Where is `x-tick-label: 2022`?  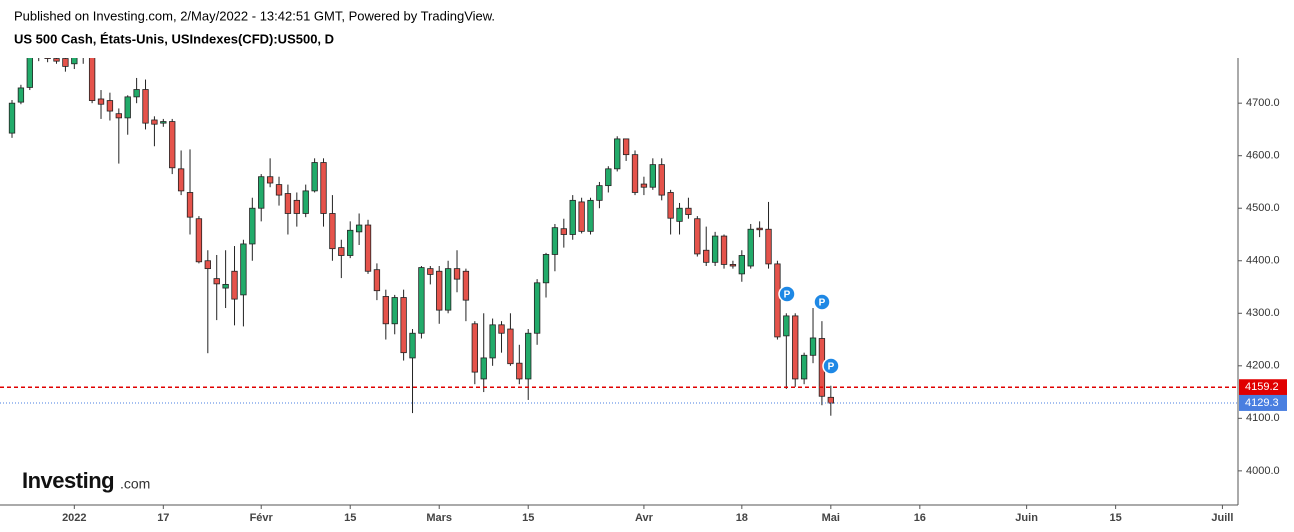
x-tick-label: 2022 is located at coordinates (74, 518).